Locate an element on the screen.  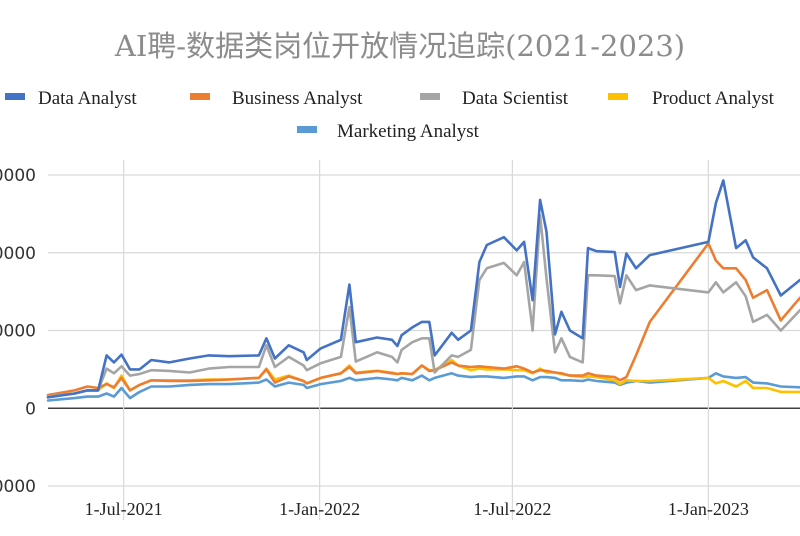
y-tick-label: -10000 is located at coordinates (18, 487).